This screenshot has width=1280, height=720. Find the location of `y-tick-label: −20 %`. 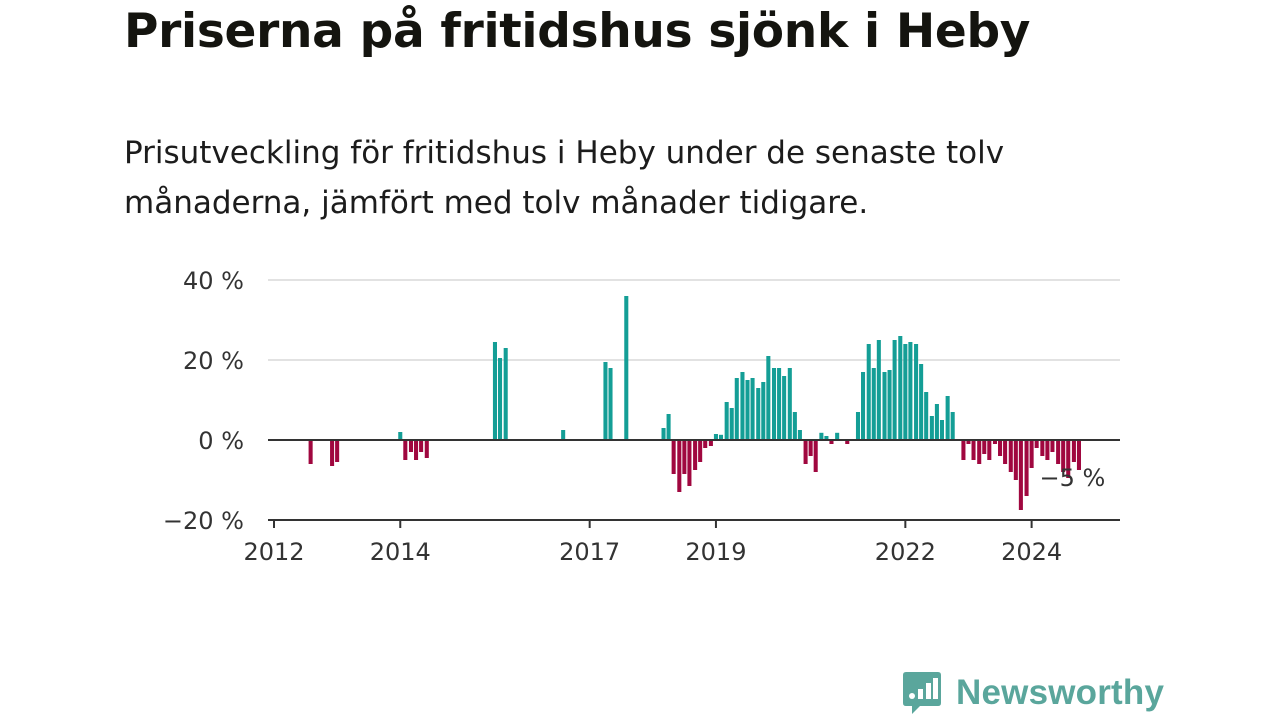

y-tick-label: −20 % is located at coordinates (203, 521).